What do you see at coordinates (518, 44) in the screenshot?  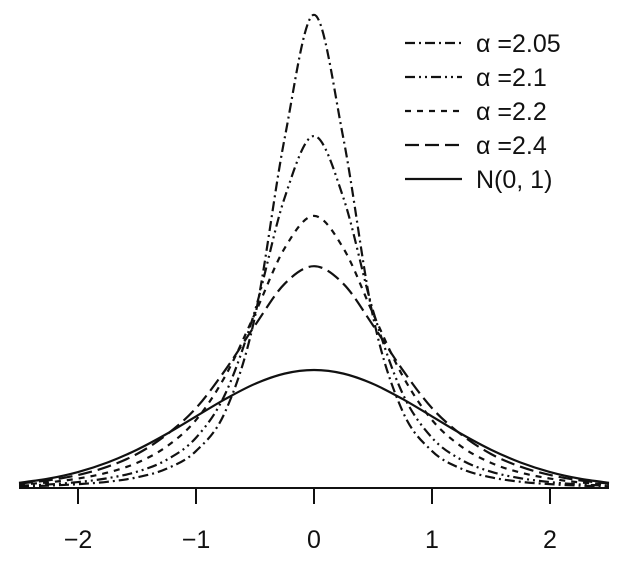 I see `legend-label-2-05: α =2.05` at bounding box center [518, 44].